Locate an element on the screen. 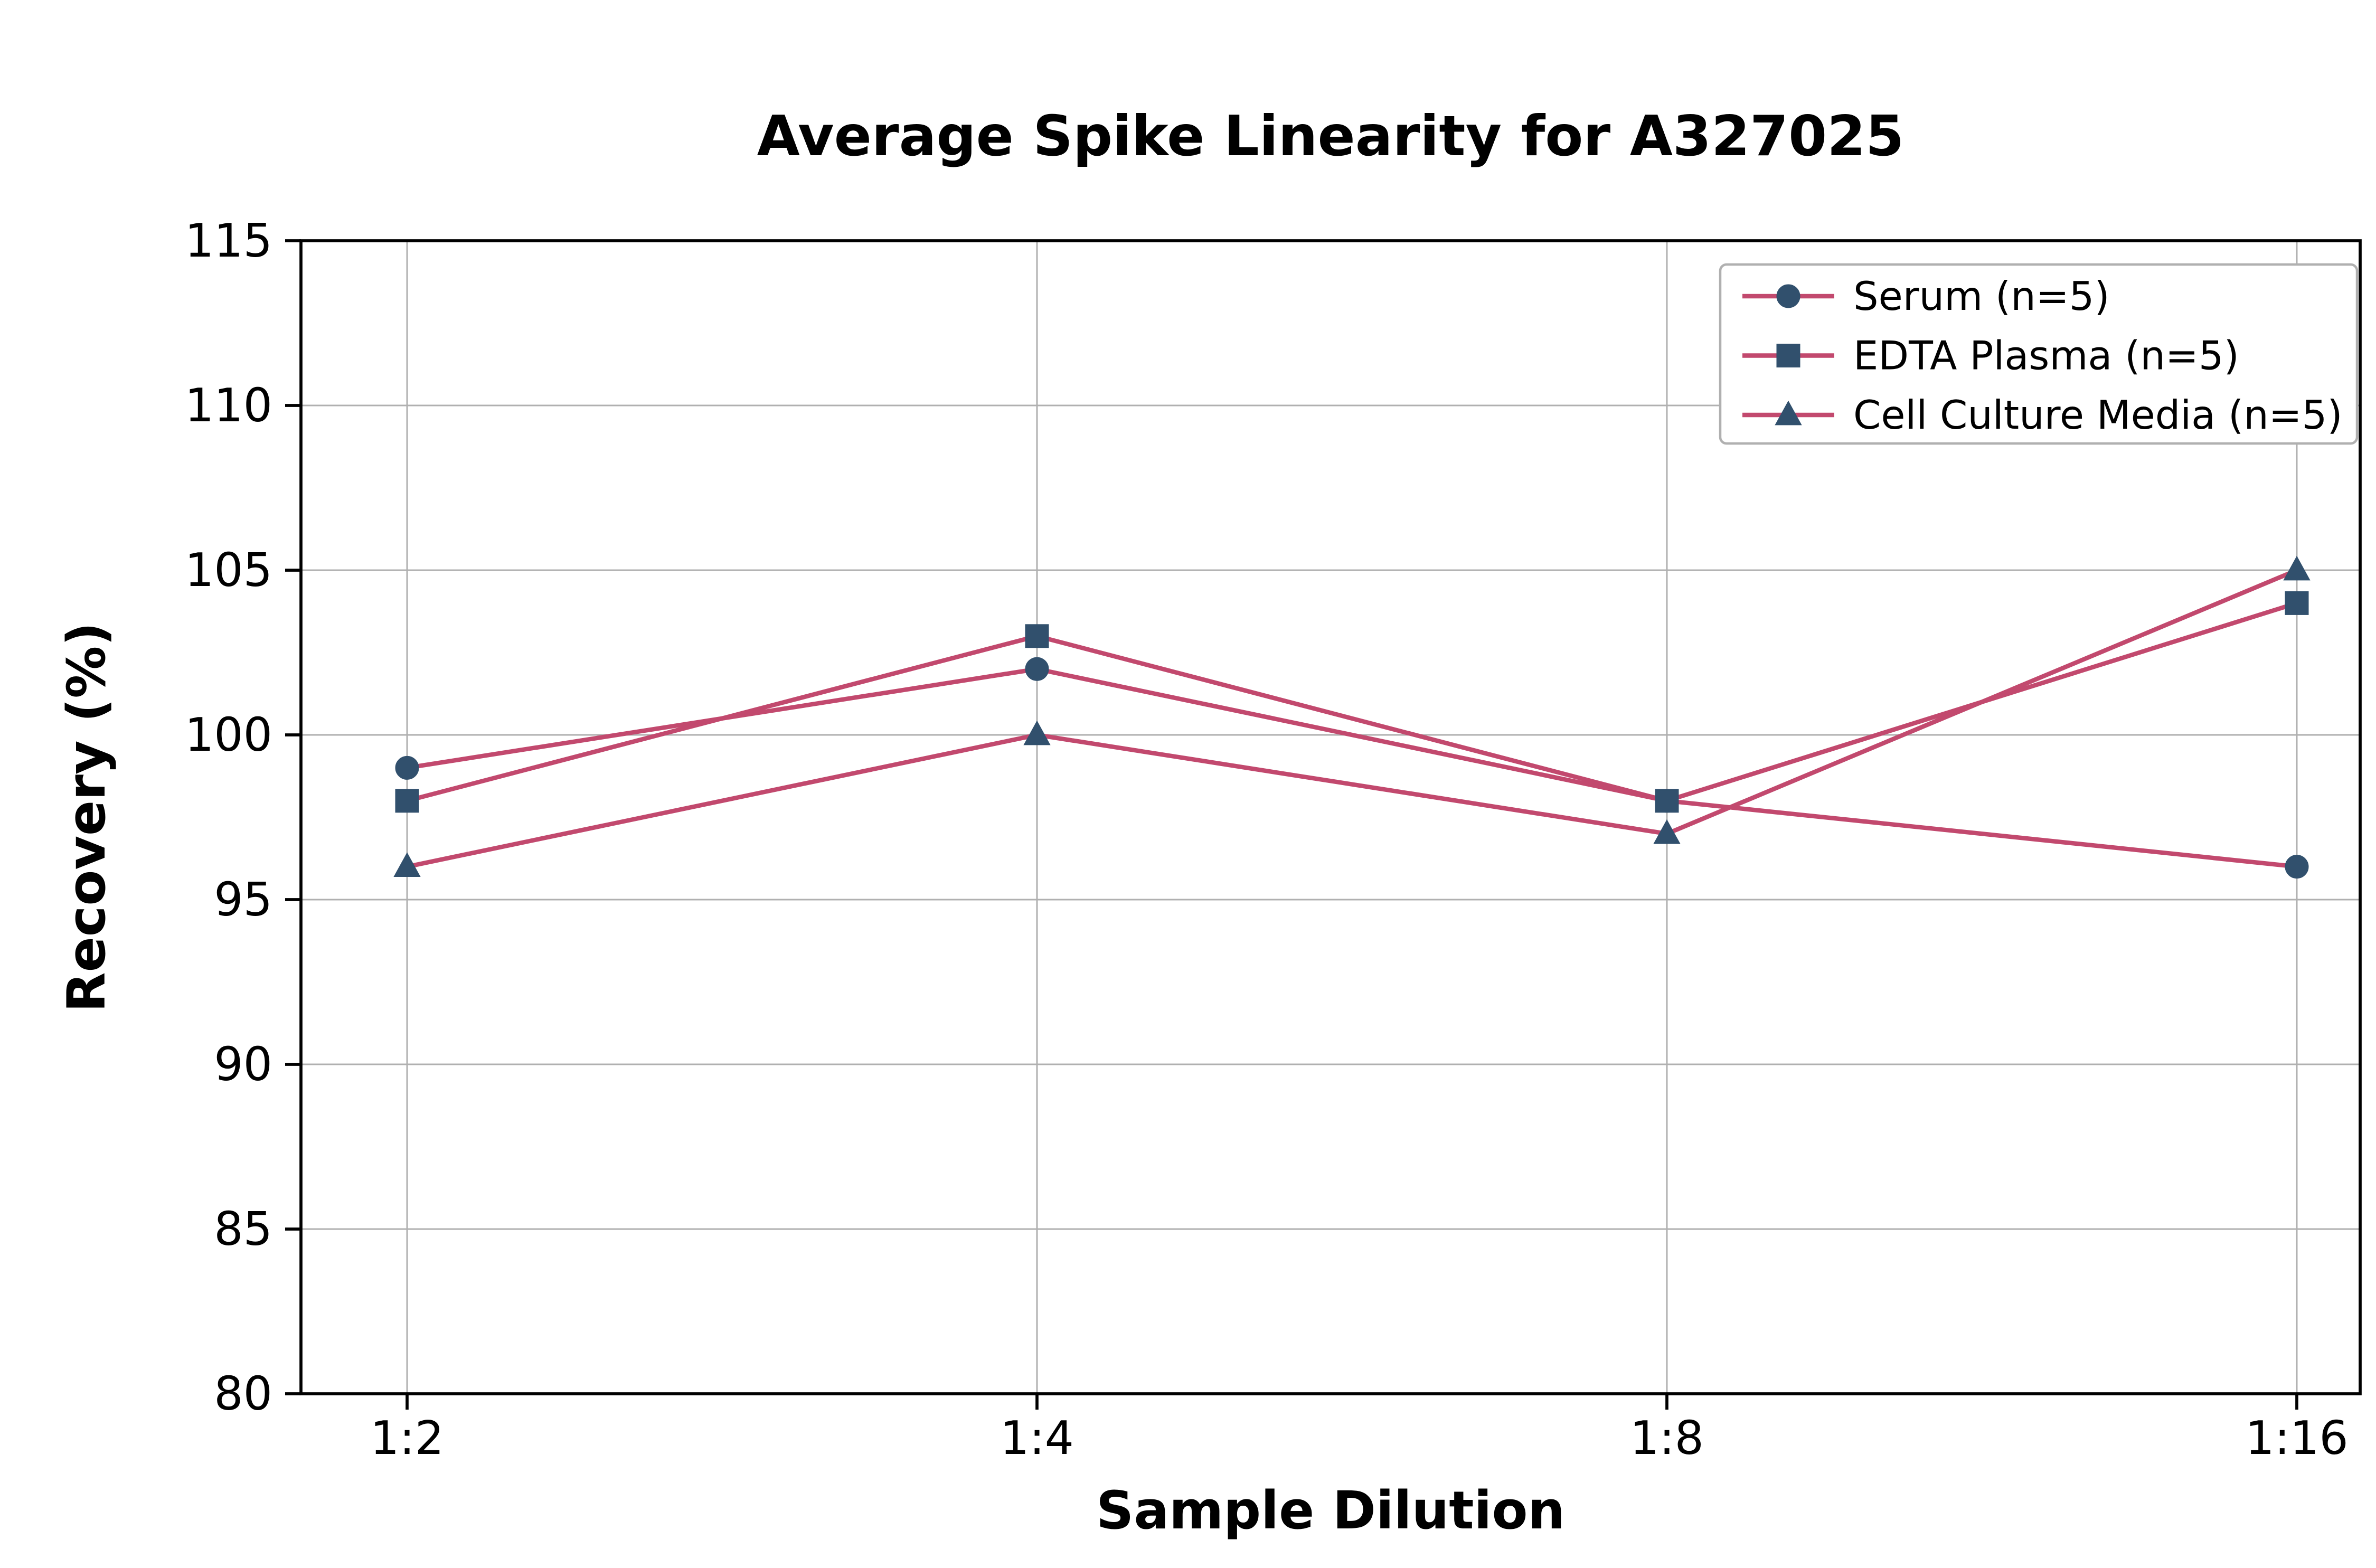  svg-text: 105 is located at coordinates (229, 570).